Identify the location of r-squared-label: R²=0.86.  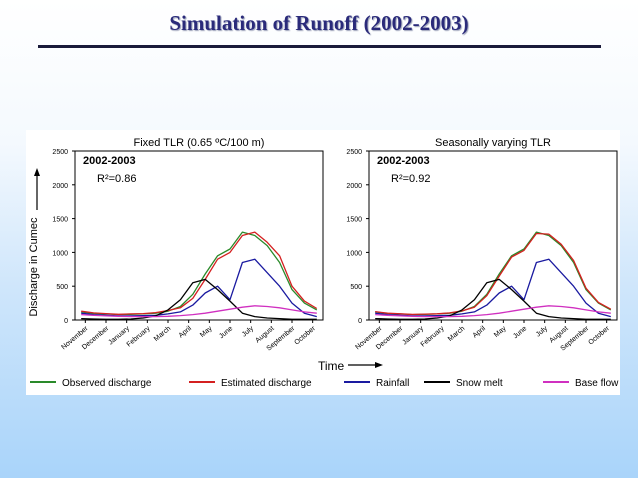
(116, 179).